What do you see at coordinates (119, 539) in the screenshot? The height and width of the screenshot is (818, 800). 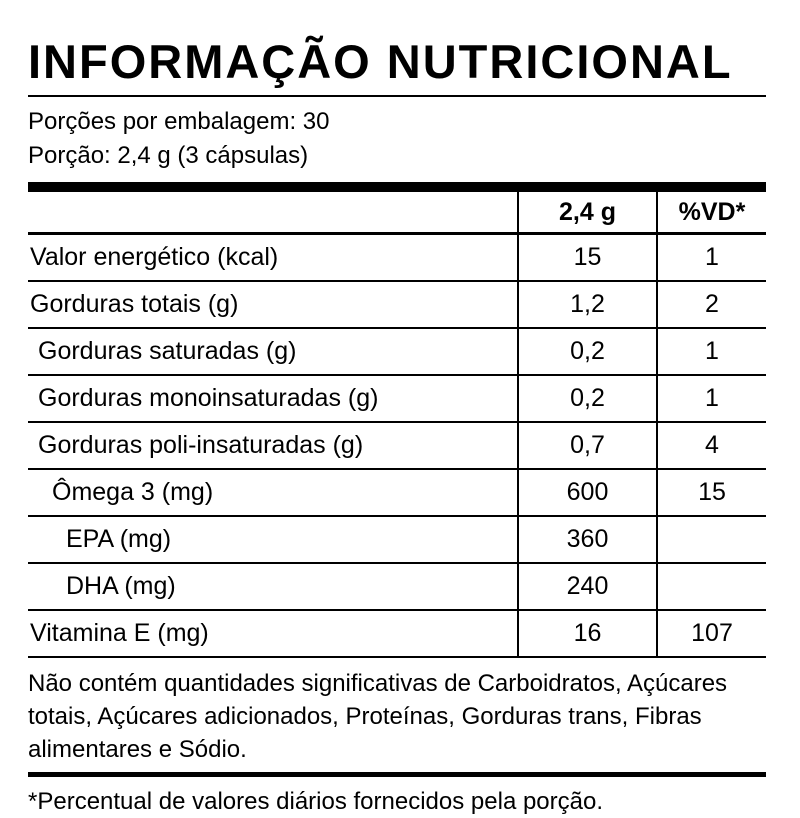 I see `row-label: EPA (mg)` at bounding box center [119, 539].